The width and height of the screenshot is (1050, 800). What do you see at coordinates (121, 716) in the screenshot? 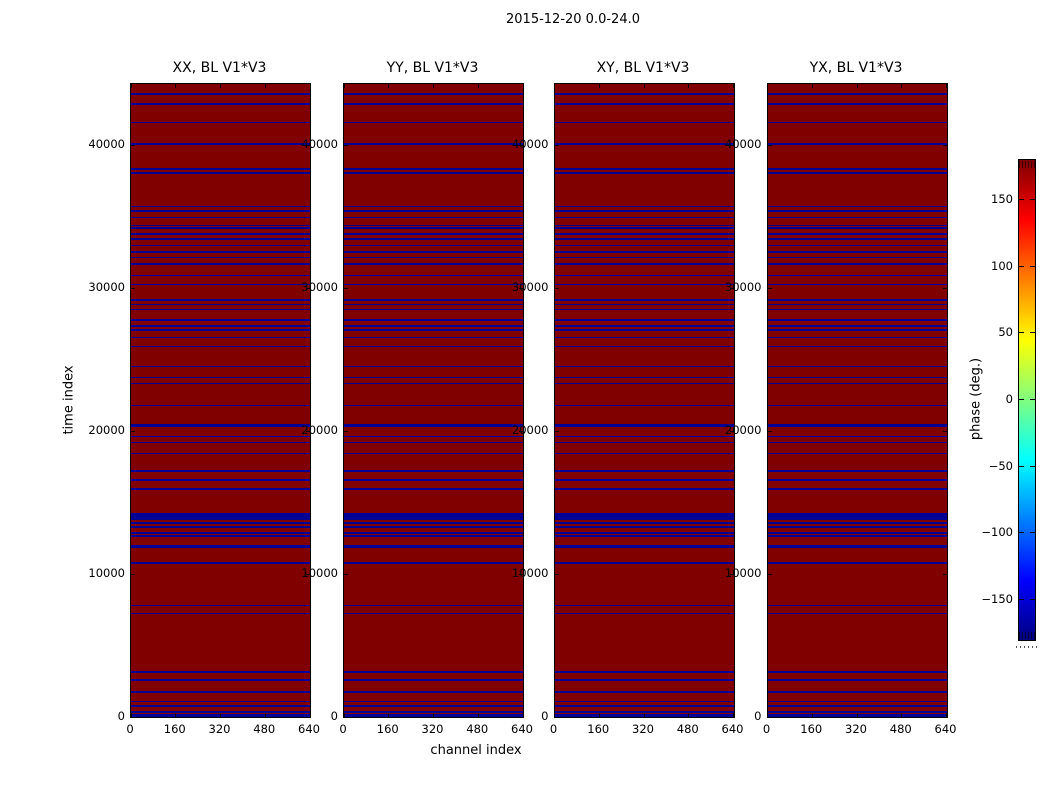
I see `y-tick-label: 0` at bounding box center [121, 716].